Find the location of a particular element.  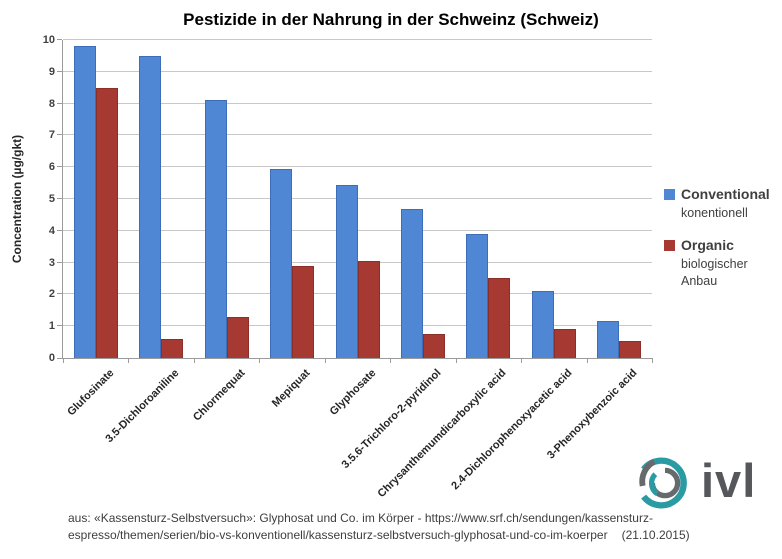

bar-conventional-glyphosate is located at coordinates (347, 271).